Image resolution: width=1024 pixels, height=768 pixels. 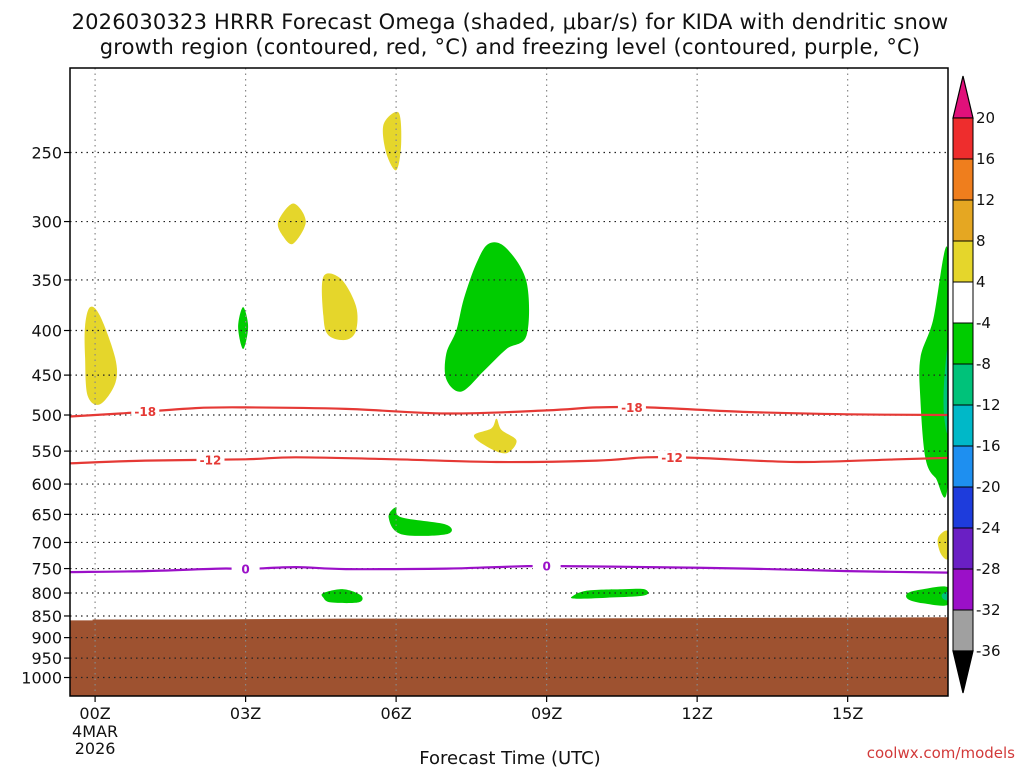 What do you see at coordinates (46, 514) in the screenshot?
I see `y-tick-label-650: 650` at bounding box center [46, 514].